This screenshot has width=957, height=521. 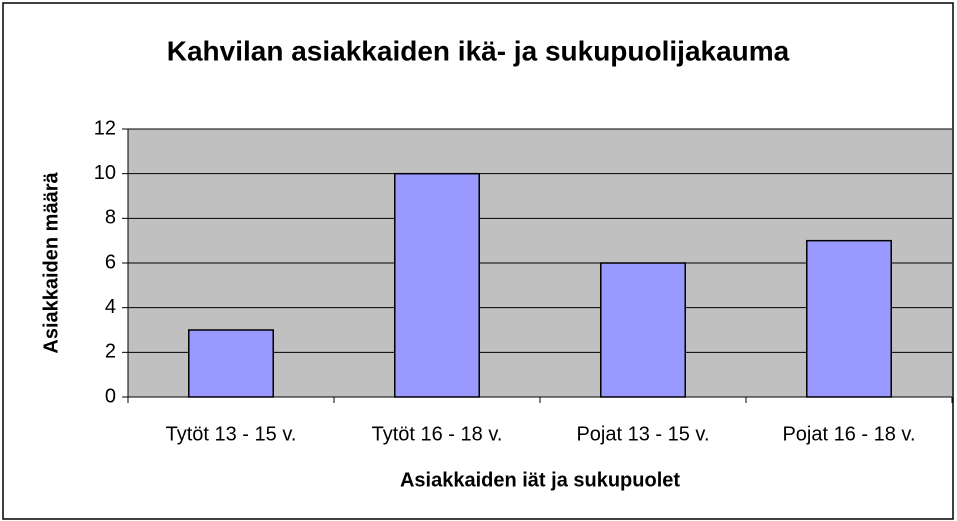 What do you see at coordinates (51, 263) in the screenshot?
I see `y-axis-label: Asiakkaiden määrä` at bounding box center [51, 263].